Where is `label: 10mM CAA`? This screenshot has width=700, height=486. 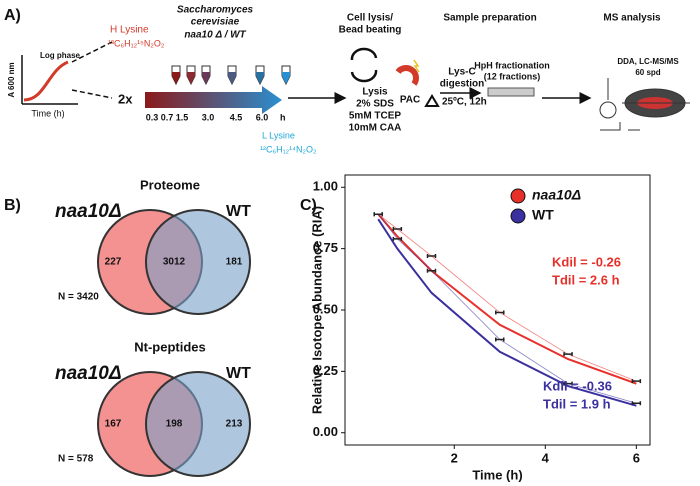 label: 10mM CAA is located at coordinates (375, 128).